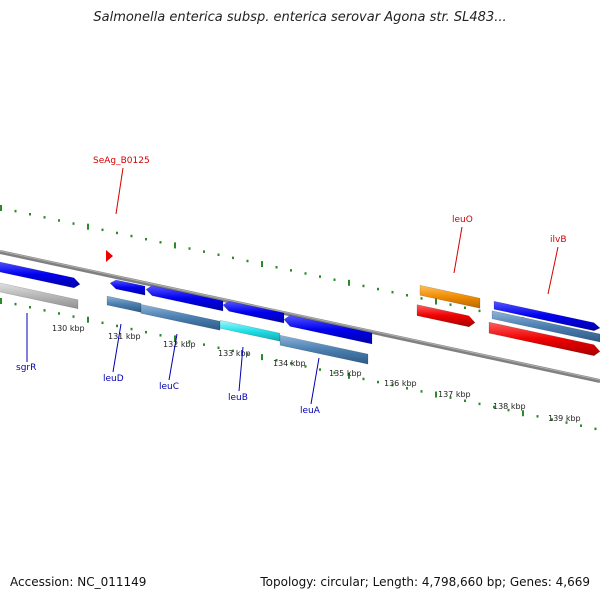 The height and width of the screenshot is (600, 600). I want to click on gene-label: leuA, so click(310, 411).